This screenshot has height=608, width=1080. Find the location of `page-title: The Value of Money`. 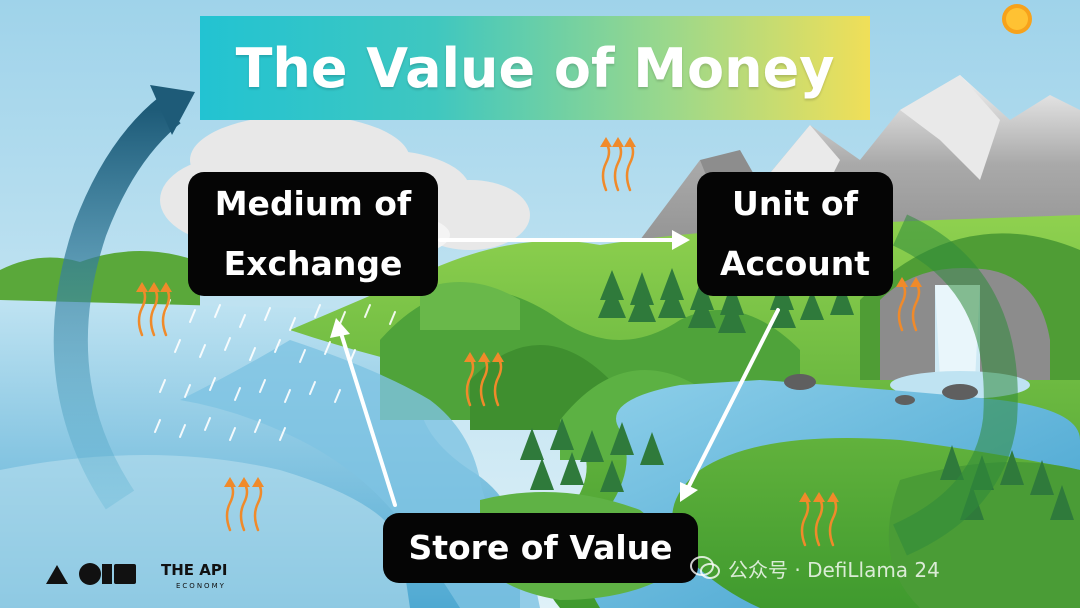

page-title: The Value of Money is located at coordinates (535, 68).